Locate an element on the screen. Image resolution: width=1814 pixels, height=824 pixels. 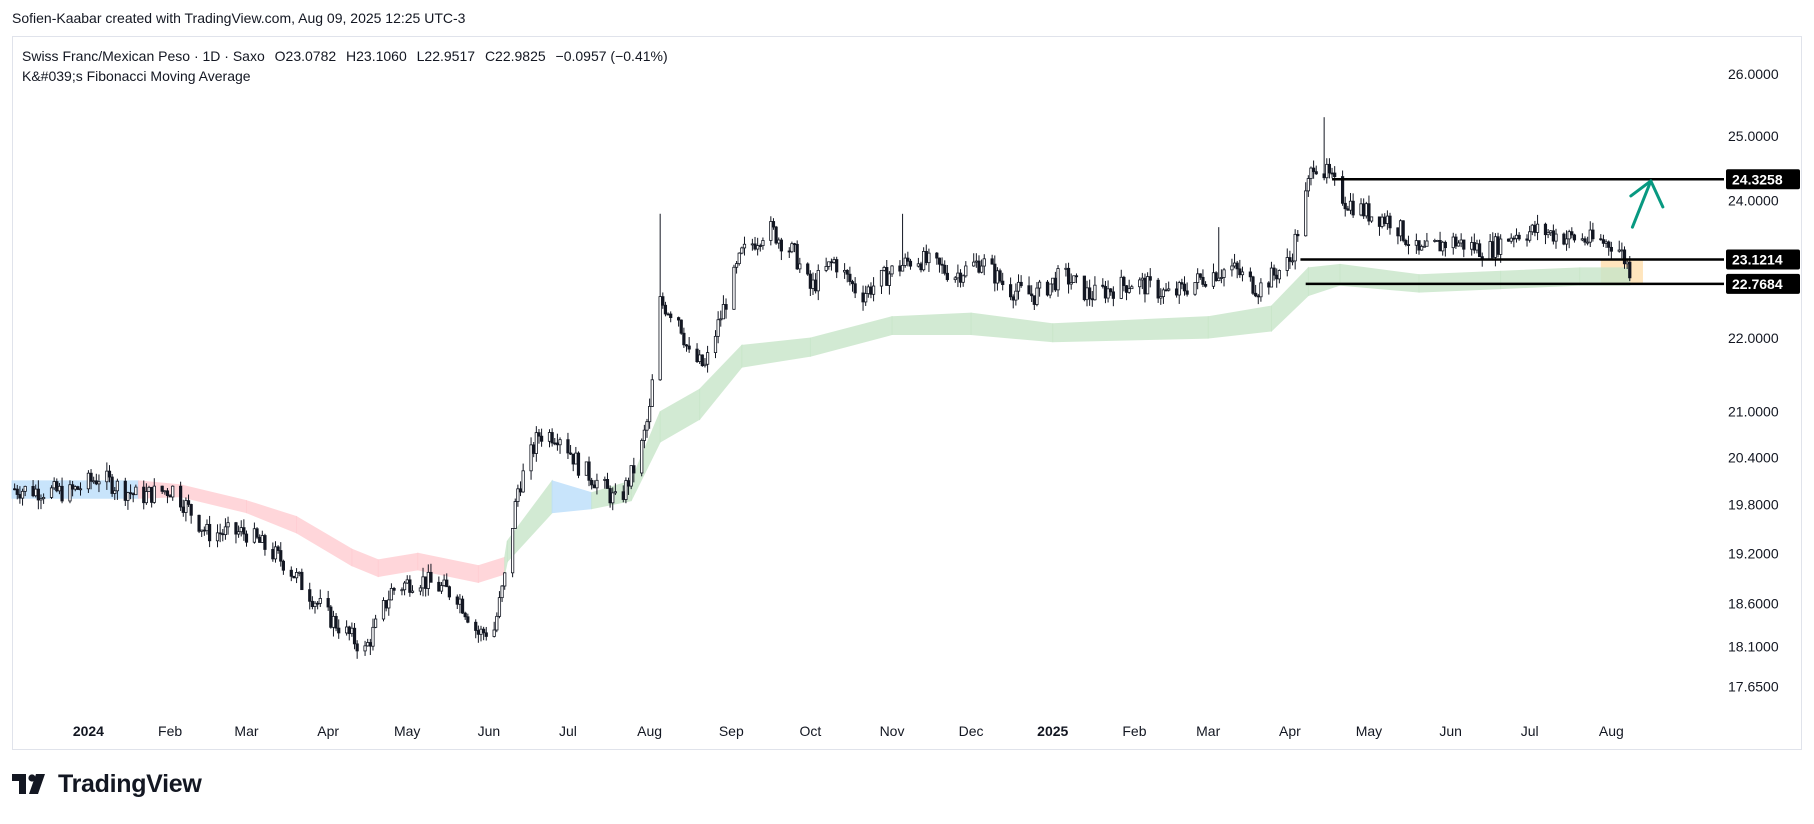
x-axis-tick-label: 2025 is located at coordinates (1052, 731).